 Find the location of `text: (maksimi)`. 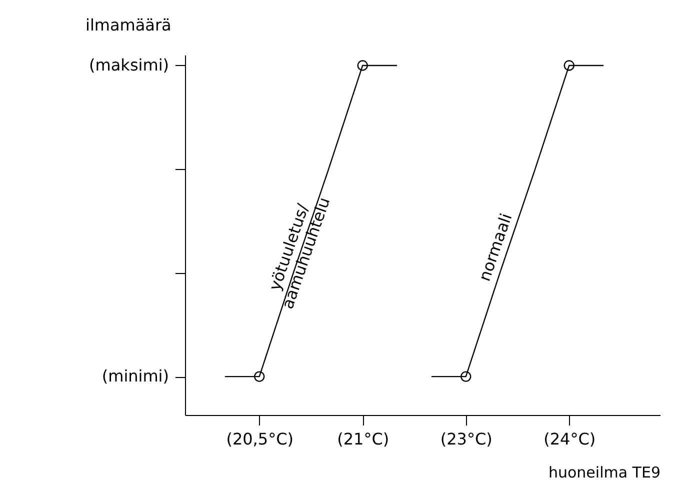

text: (maksimi) is located at coordinates (129, 64).